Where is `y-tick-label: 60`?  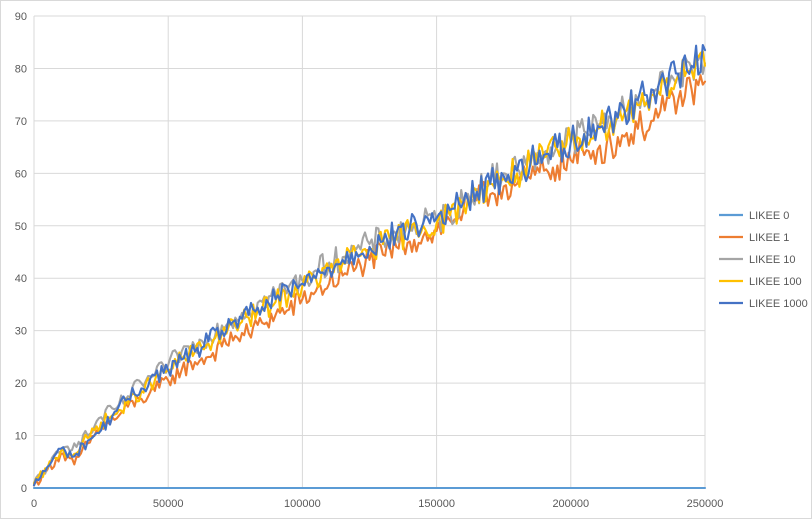 y-tick-label: 60 is located at coordinates (21, 174).